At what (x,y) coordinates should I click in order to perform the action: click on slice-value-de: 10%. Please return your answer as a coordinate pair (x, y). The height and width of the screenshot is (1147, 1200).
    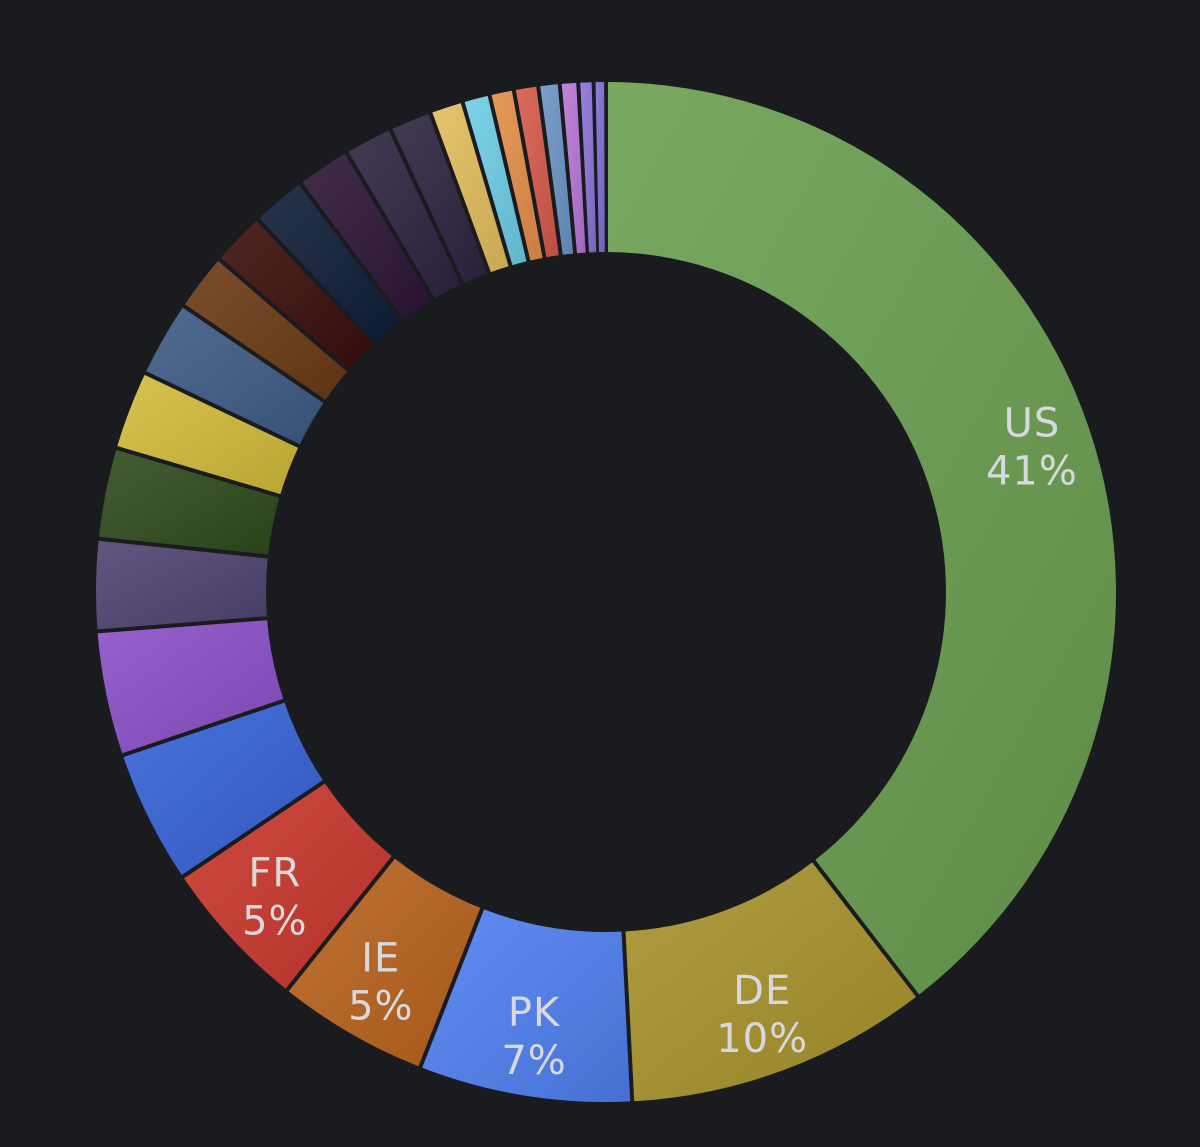
    Looking at the image, I should click on (762, 1039).